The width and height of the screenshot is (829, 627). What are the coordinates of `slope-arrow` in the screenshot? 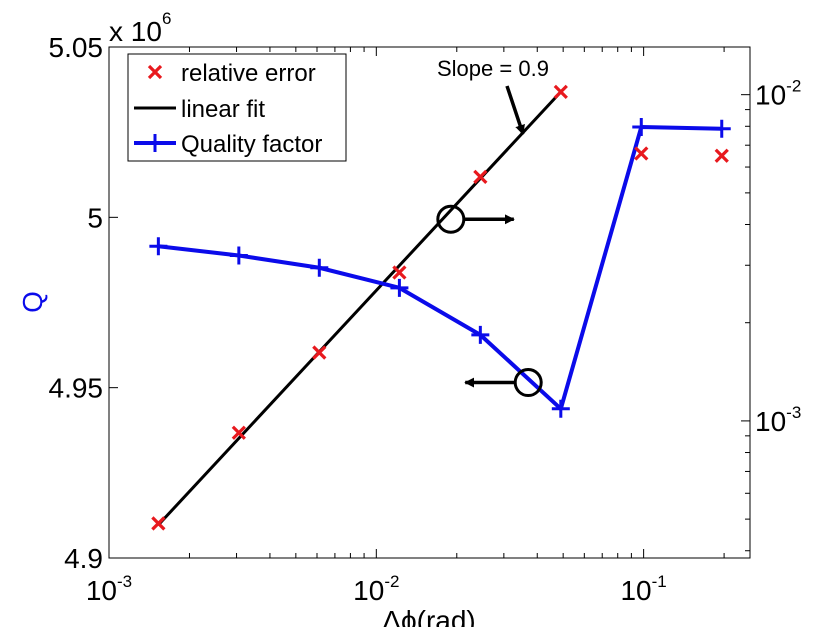 It's located at (515, 110).